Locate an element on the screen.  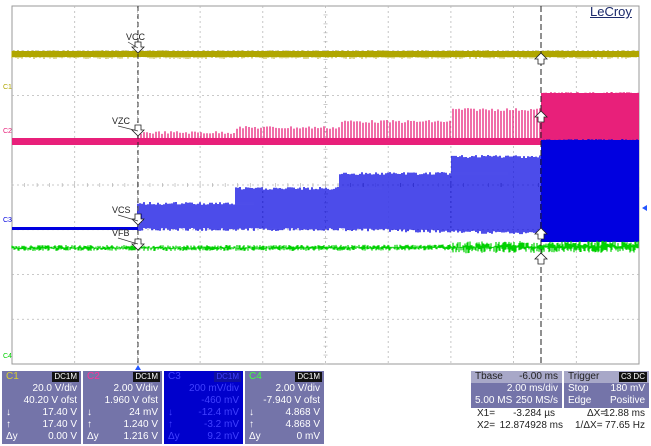
channel-marker: C2 is located at coordinates (7, 131).